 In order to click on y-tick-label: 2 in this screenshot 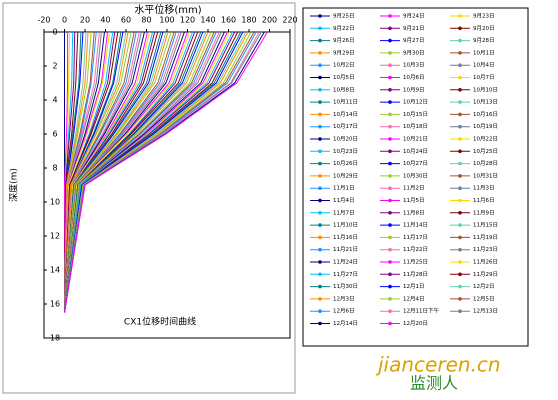, I will do `click(54, 66)`.